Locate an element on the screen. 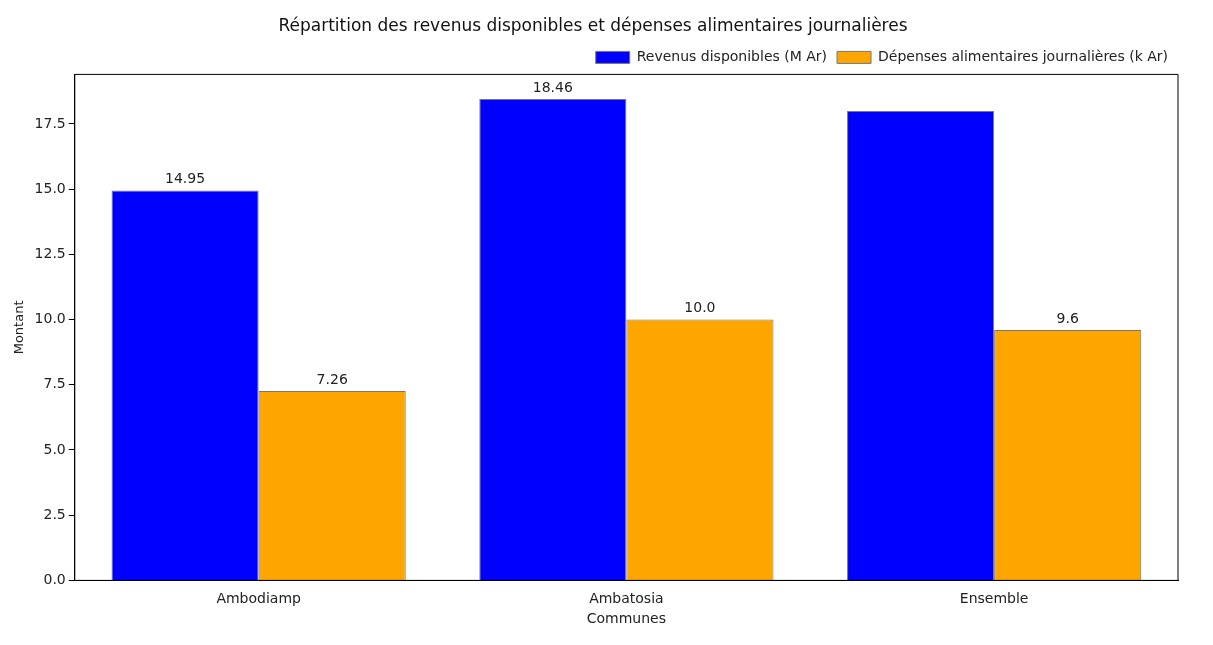 The width and height of the screenshot is (1213, 645). y-tick-label: 2.5 is located at coordinates (54, 513).